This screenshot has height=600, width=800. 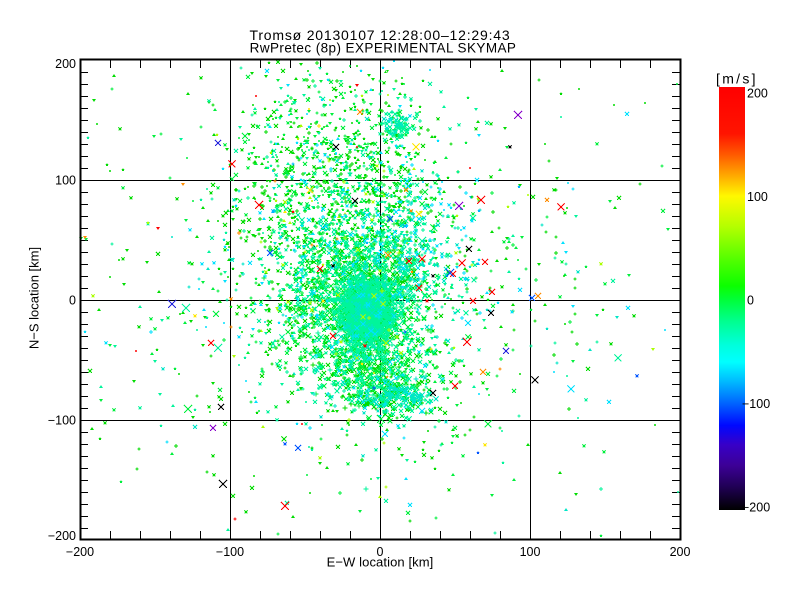 I want to click on svg-text: E−W location [km], so click(x=380, y=562).